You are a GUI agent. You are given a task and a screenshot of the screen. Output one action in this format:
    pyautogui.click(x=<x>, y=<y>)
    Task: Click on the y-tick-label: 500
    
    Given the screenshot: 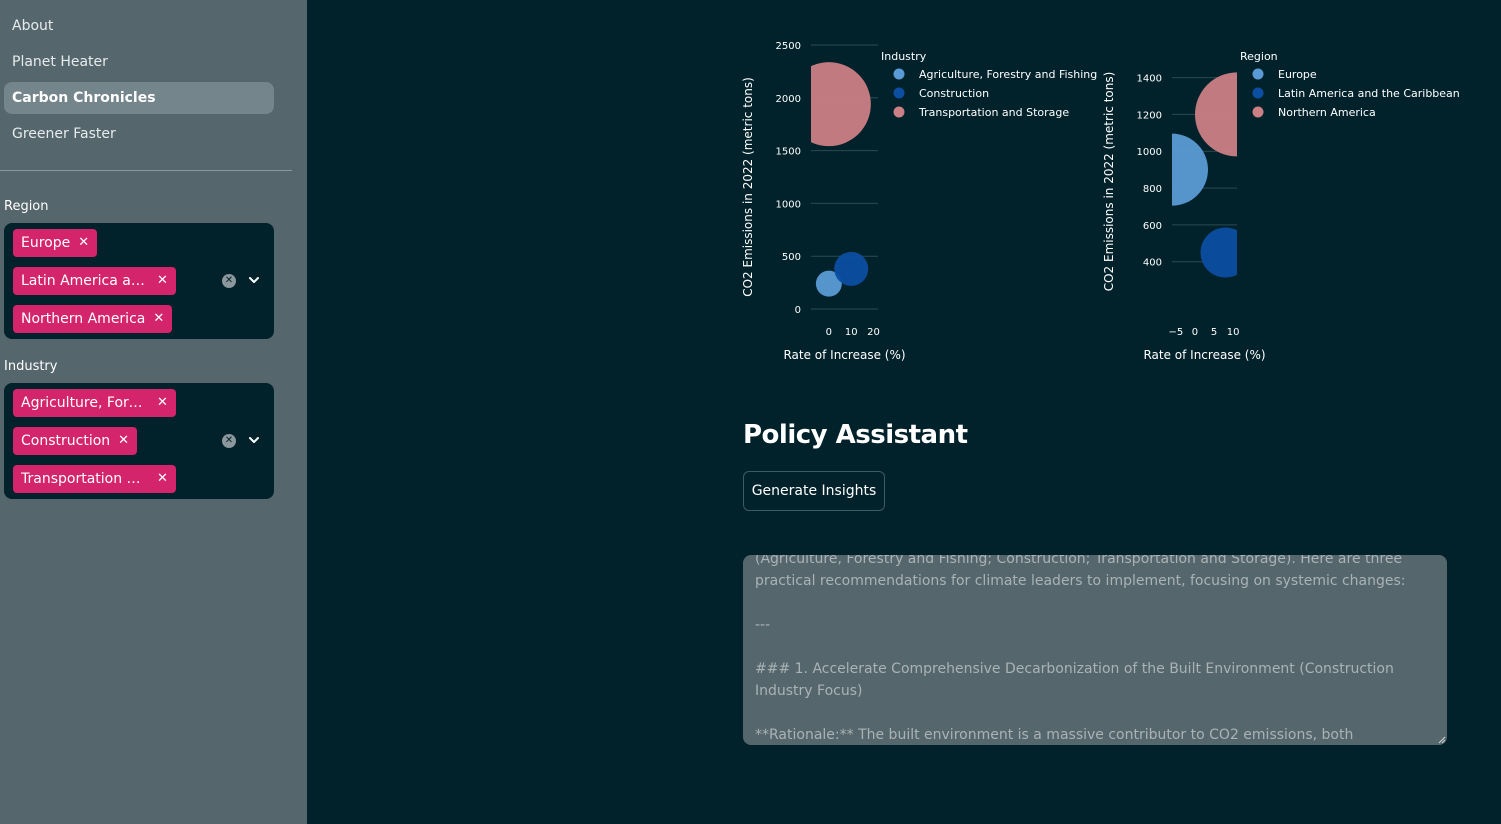 What is the action you would take?
    pyautogui.click(x=791, y=257)
    